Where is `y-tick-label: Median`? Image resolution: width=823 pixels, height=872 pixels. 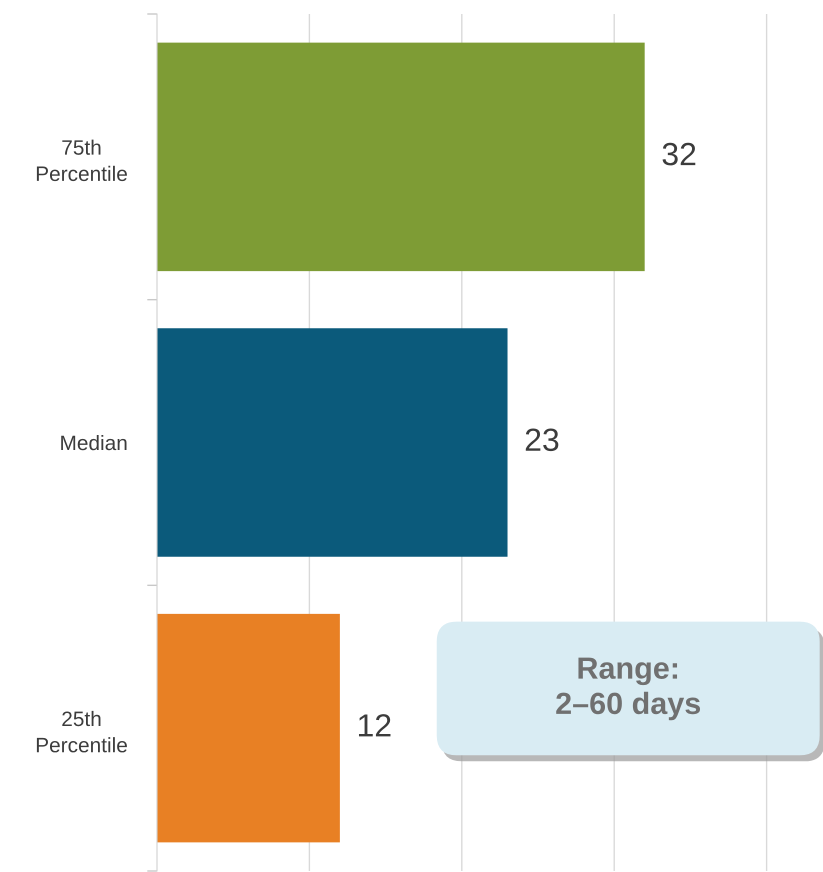 y-tick-label: Median is located at coordinates (93, 442).